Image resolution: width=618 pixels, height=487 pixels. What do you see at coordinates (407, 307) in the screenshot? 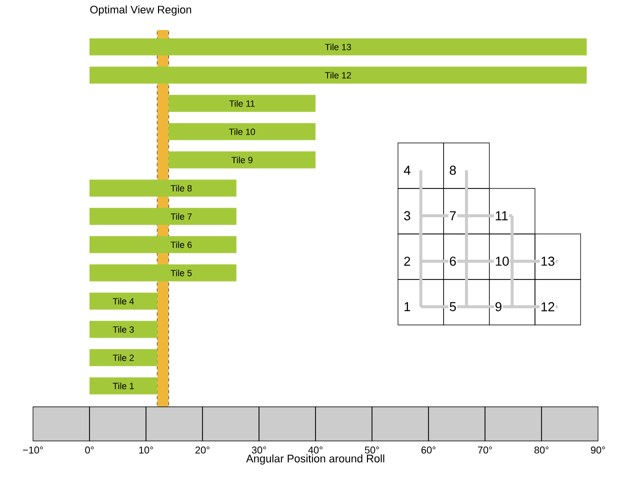
I see `annotation: 1` at bounding box center [407, 307].